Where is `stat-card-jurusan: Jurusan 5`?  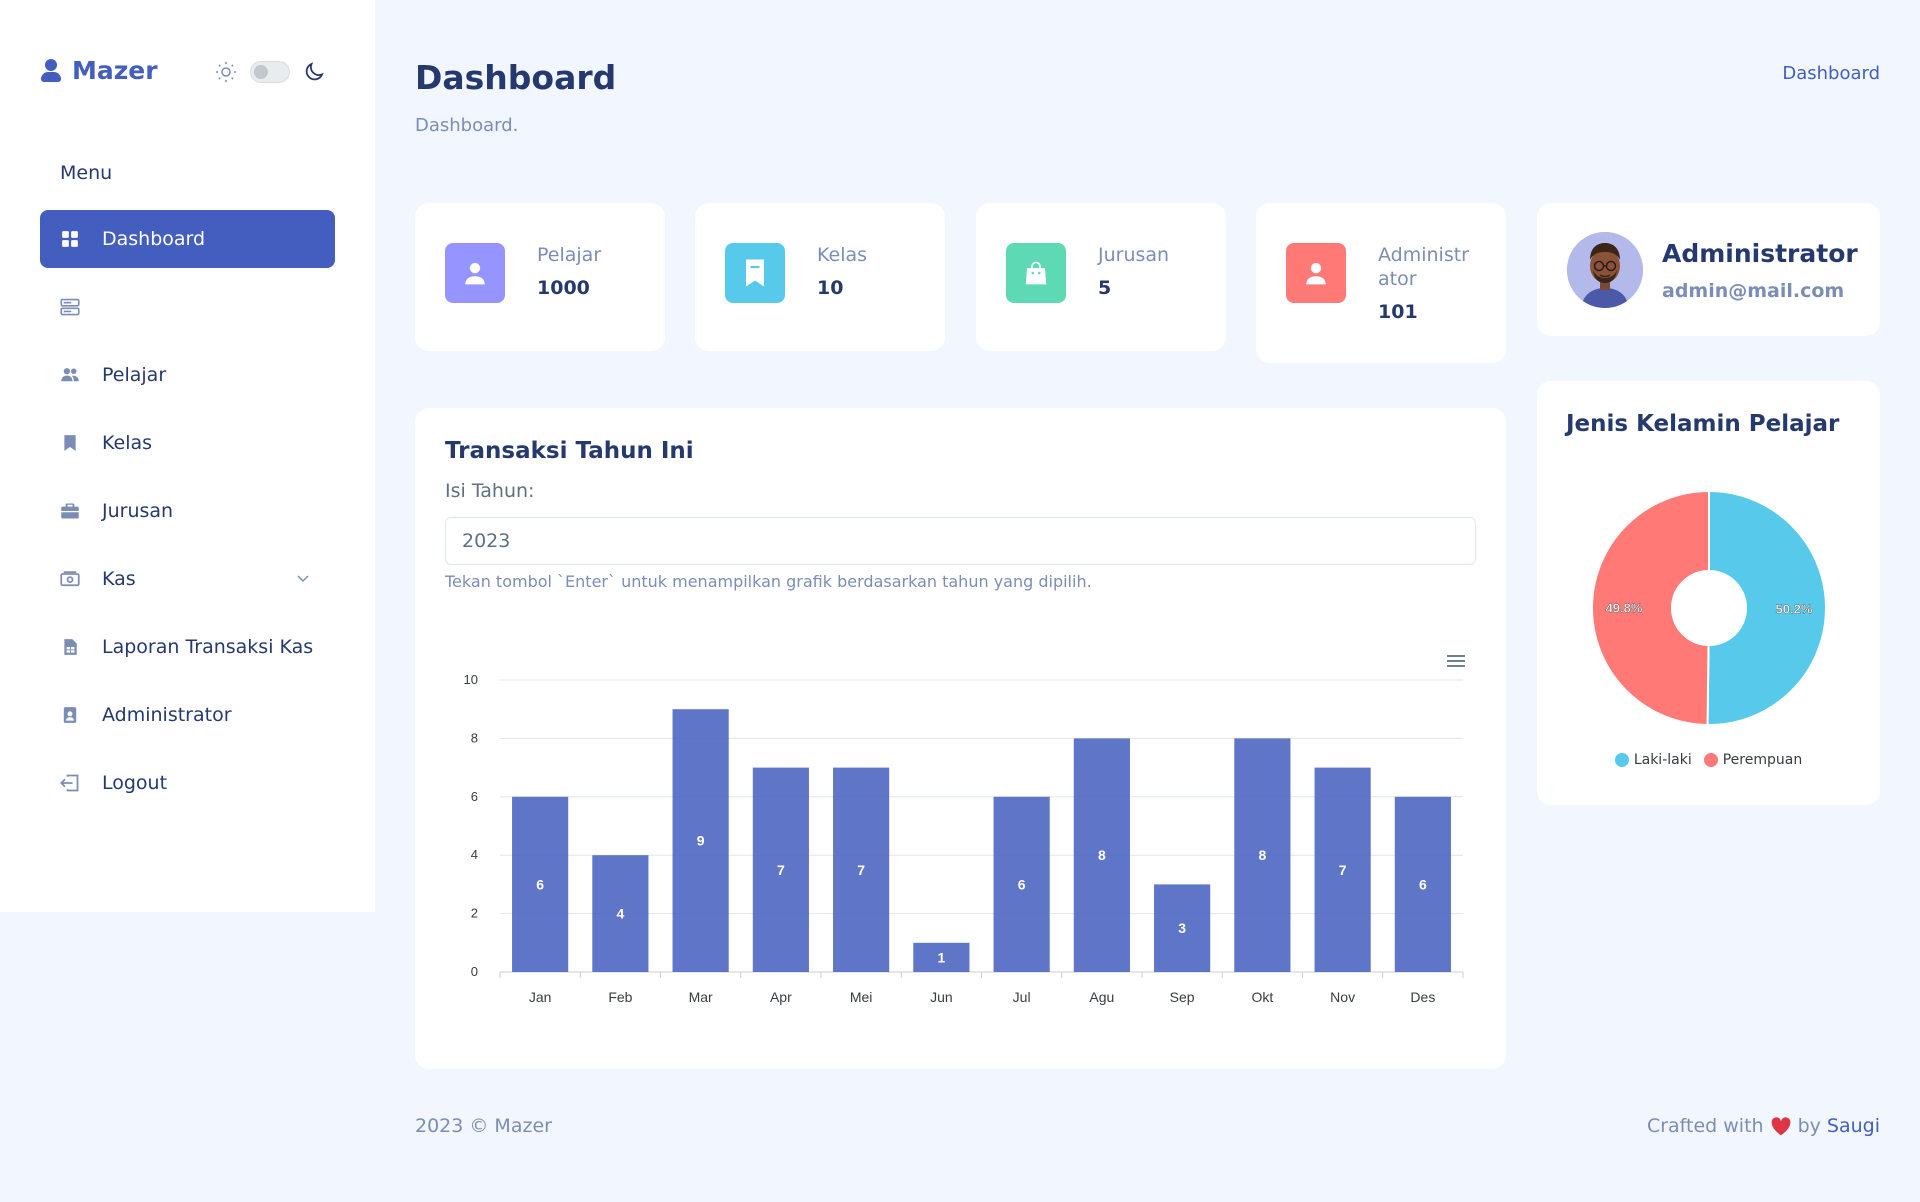 stat-card-jurusan: Jurusan 5 is located at coordinates (1101, 277).